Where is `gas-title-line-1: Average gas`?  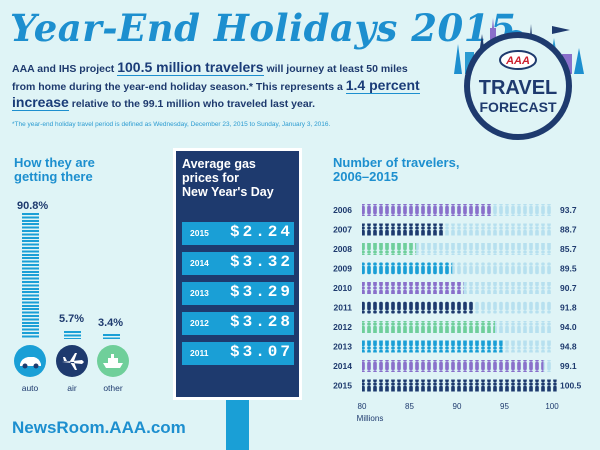 gas-title-line-1: Average gas is located at coordinates (219, 164).